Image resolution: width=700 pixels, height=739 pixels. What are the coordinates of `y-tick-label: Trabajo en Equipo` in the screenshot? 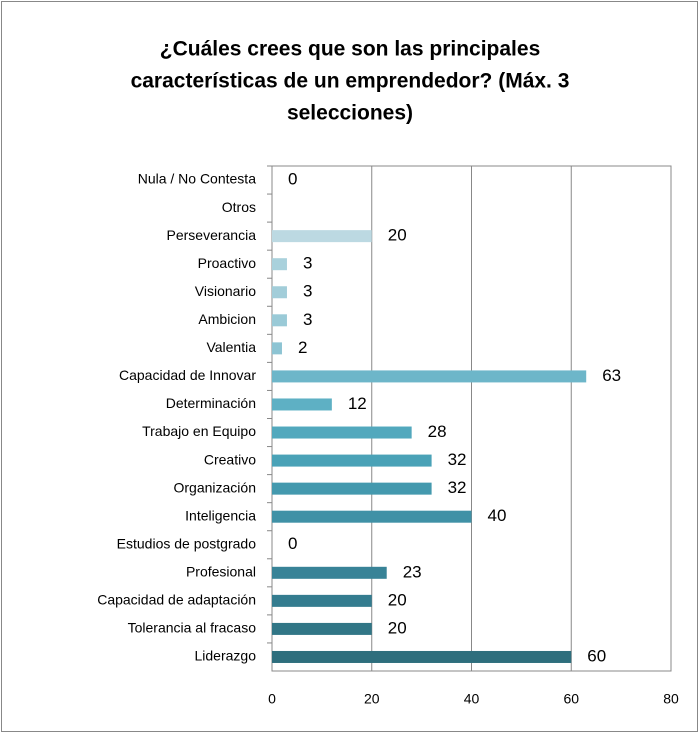 It's located at (199, 431).